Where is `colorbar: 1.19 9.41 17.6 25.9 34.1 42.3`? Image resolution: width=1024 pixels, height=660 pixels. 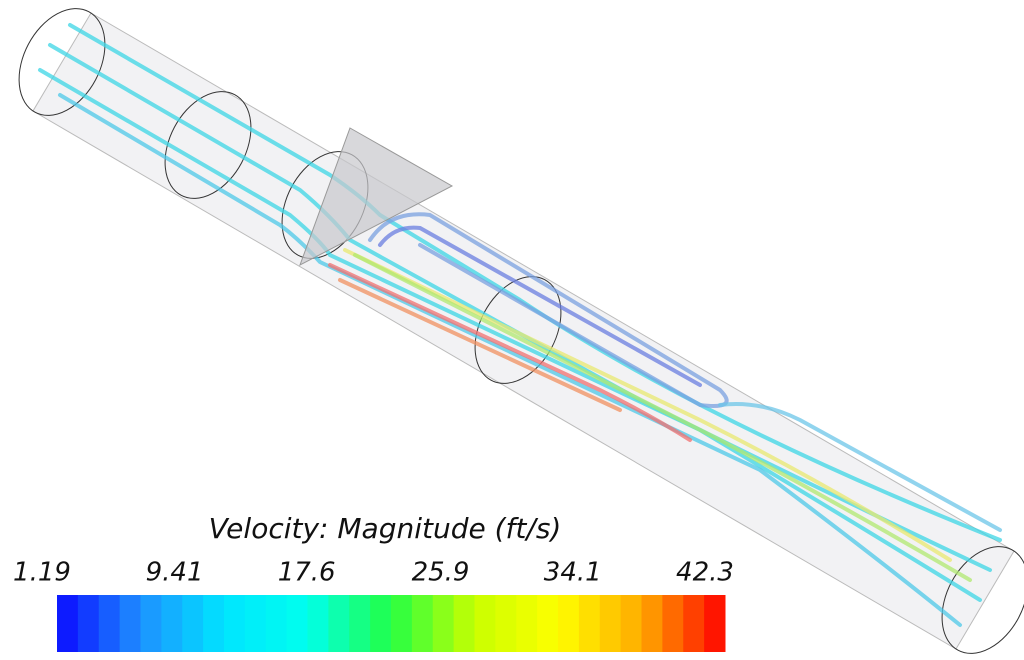
colorbar: 1.19 9.41 17.6 25.9 34.1 42.3 is located at coordinates (373, 605).